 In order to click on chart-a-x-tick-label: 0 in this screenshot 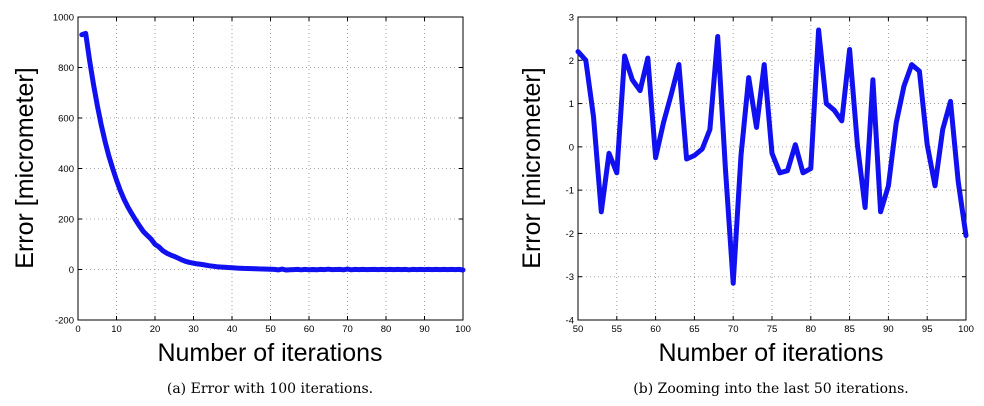, I will do `click(77, 329)`.